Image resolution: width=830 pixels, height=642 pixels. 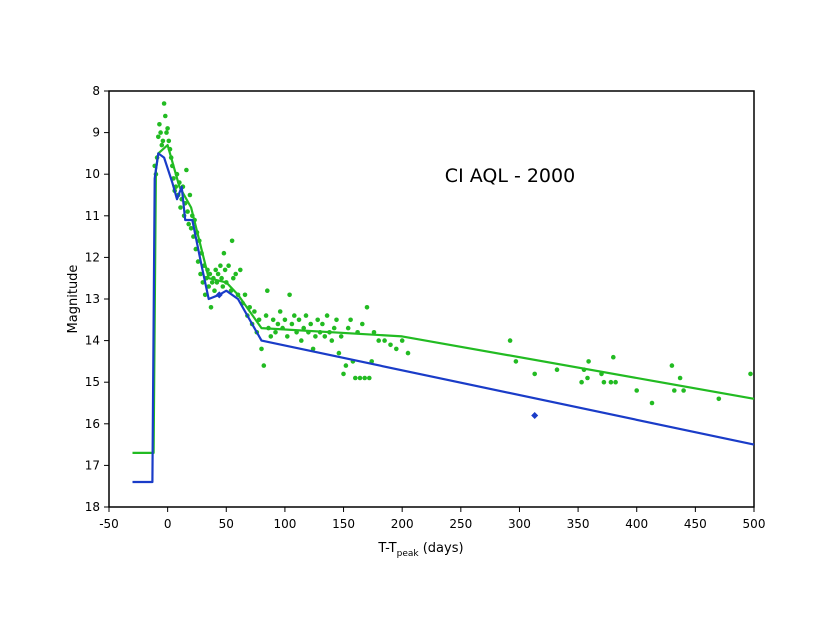 I want to click on y-axis-ticks: 8 9 10 11 12 13 14 15 16 17 18, so click(x=97, y=299).